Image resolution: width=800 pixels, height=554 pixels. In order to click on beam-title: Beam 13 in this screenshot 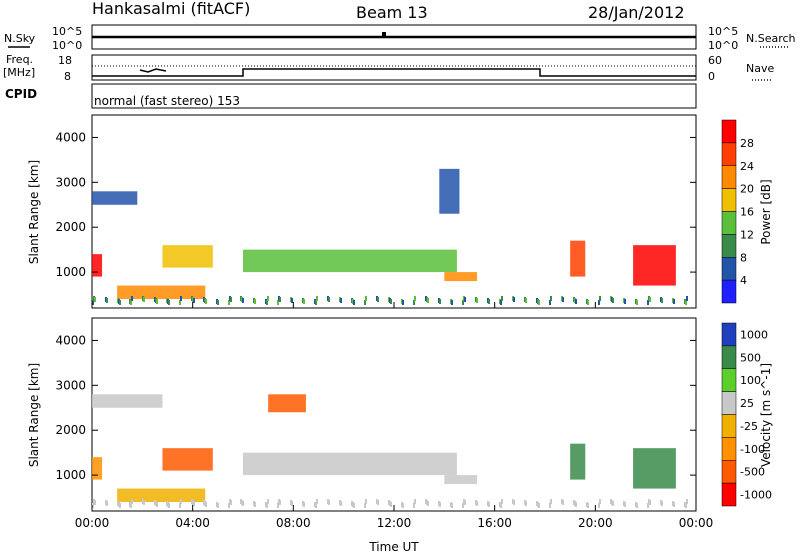, I will do `click(392, 12)`.